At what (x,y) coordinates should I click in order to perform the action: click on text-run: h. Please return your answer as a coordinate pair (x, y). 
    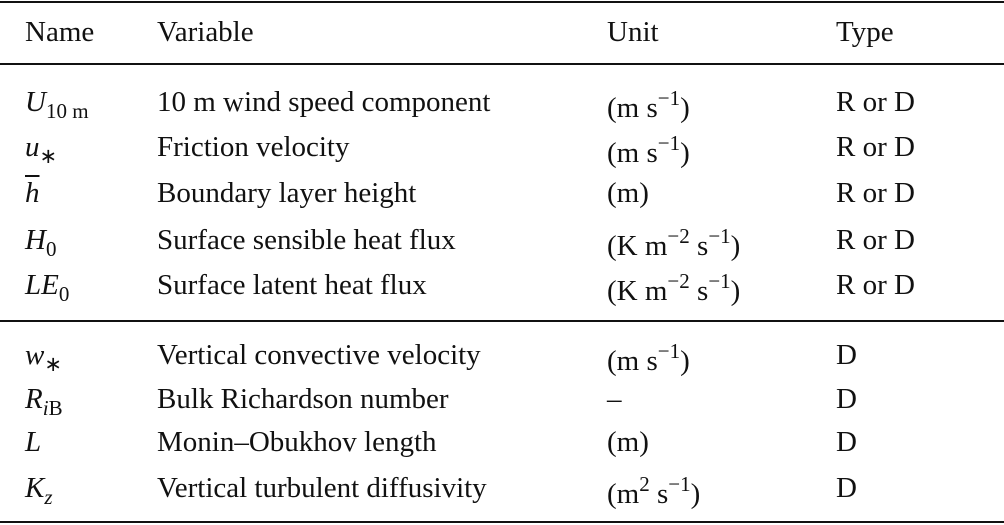
    Looking at the image, I should click on (32, 193).